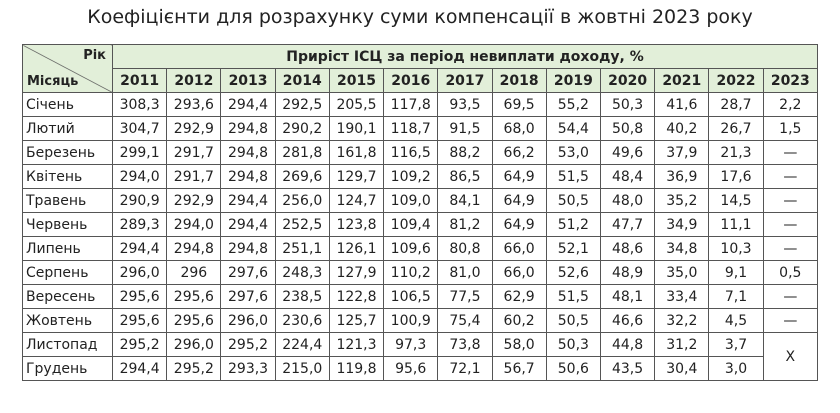 The height and width of the screenshot is (413, 840). Describe the element at coordinates (519, 128) in the screenshot. I see `value-cell: 68,0` at that location.